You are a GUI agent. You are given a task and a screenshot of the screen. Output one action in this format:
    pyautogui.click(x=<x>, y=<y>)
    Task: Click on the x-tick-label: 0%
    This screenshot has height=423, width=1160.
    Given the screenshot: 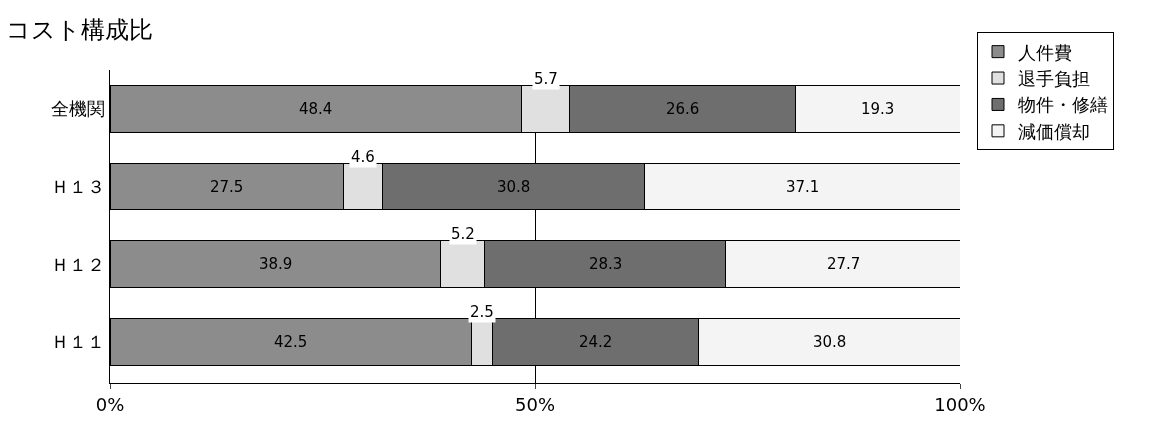 What is the action you would take?
    pyautogui.click(x=110, y=404)
    